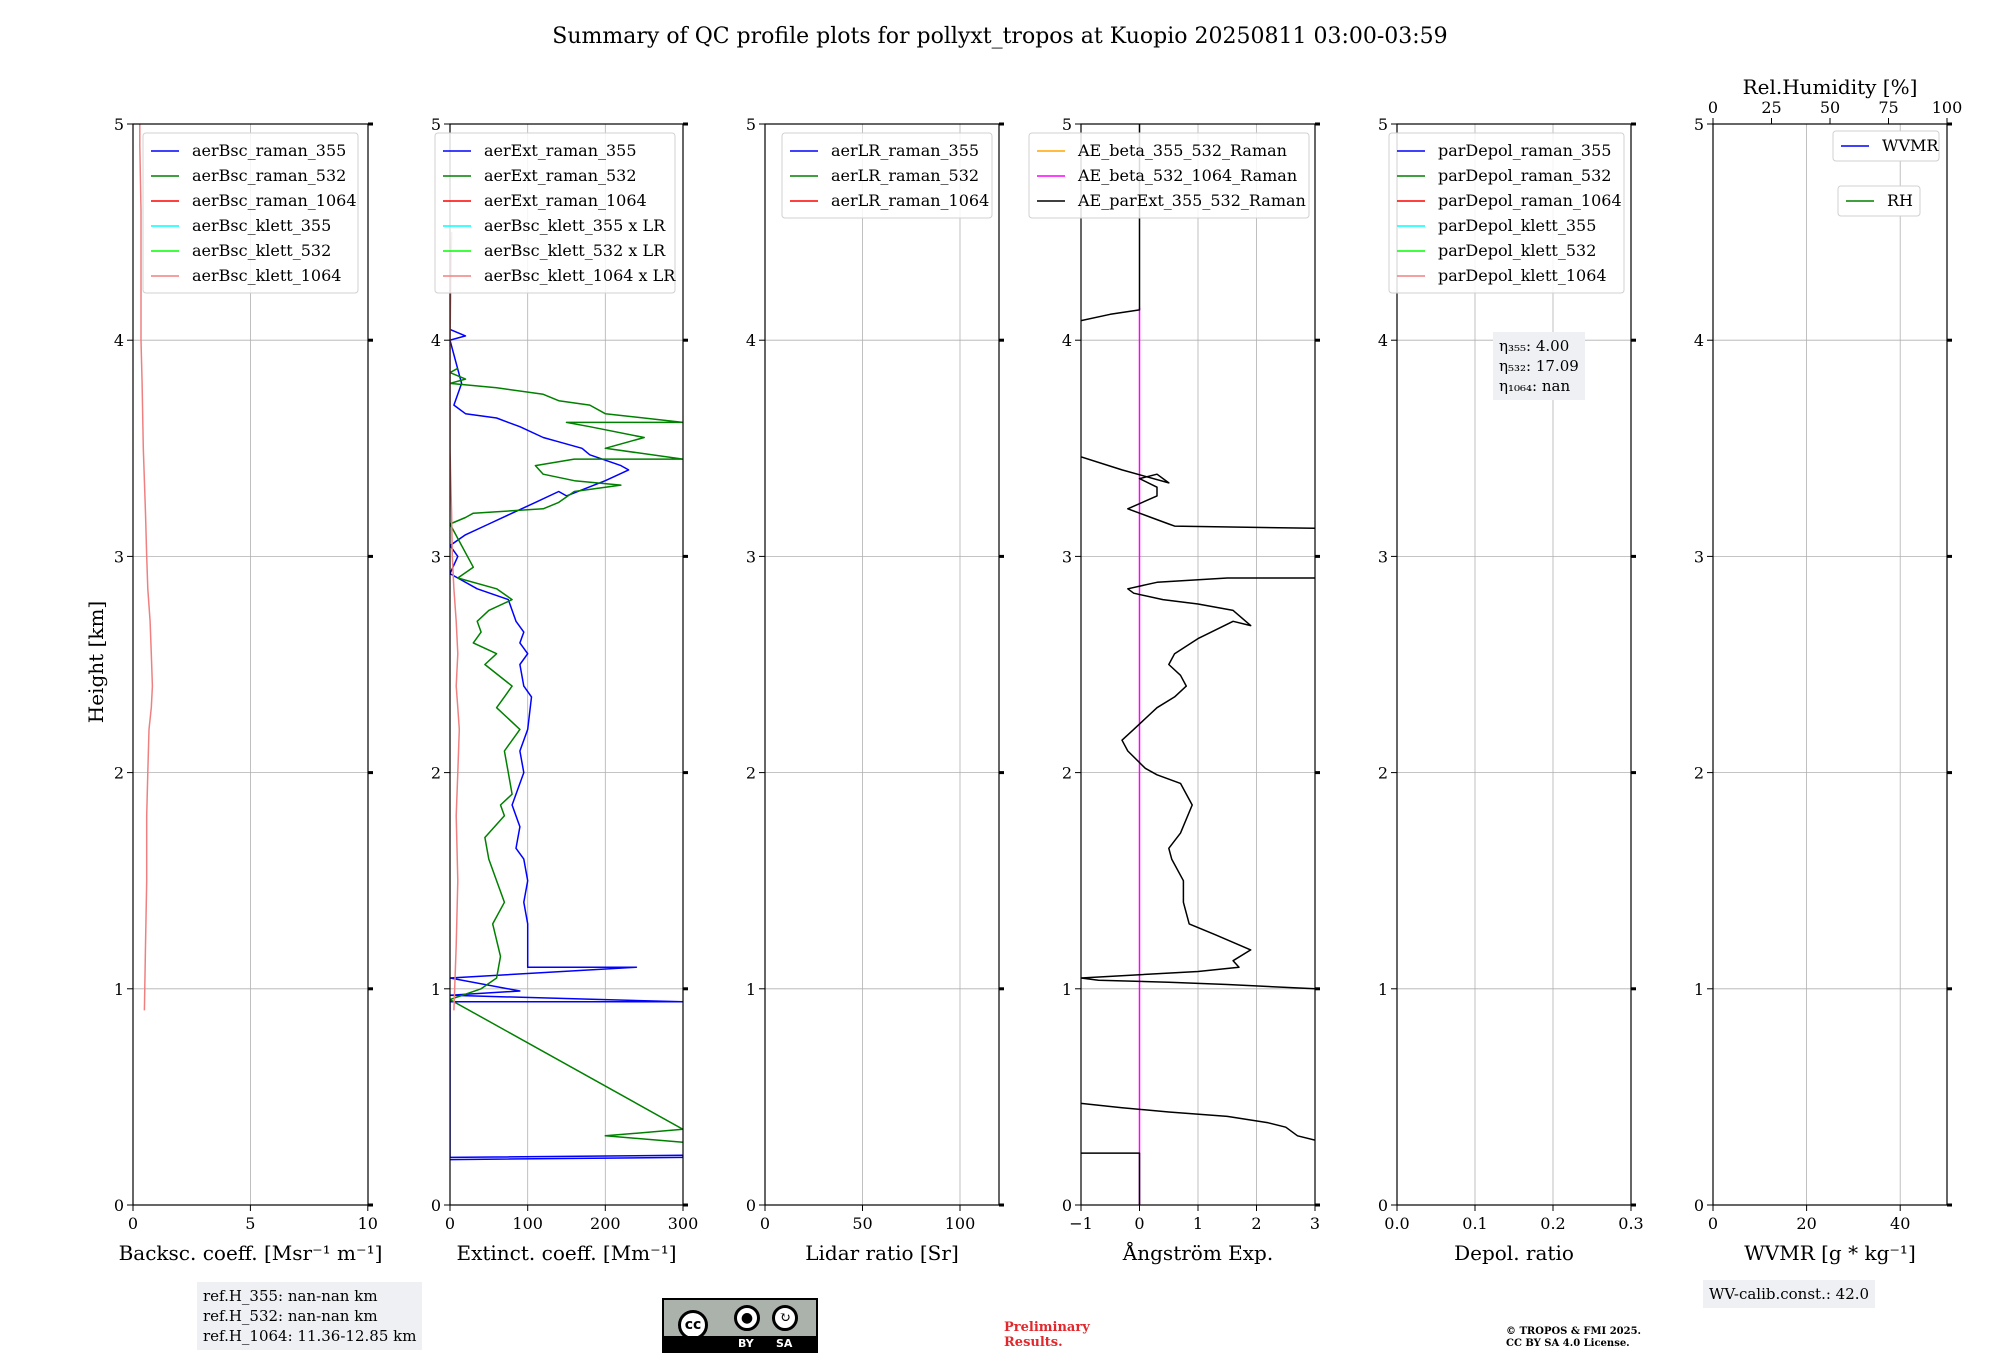 The height and width of the screenshot is (1360, 2000). What do you see at coordinates (1713, 107) in the screenshot?
I see `top-x-tick-label: 0` at bounding box center [1713, 107].